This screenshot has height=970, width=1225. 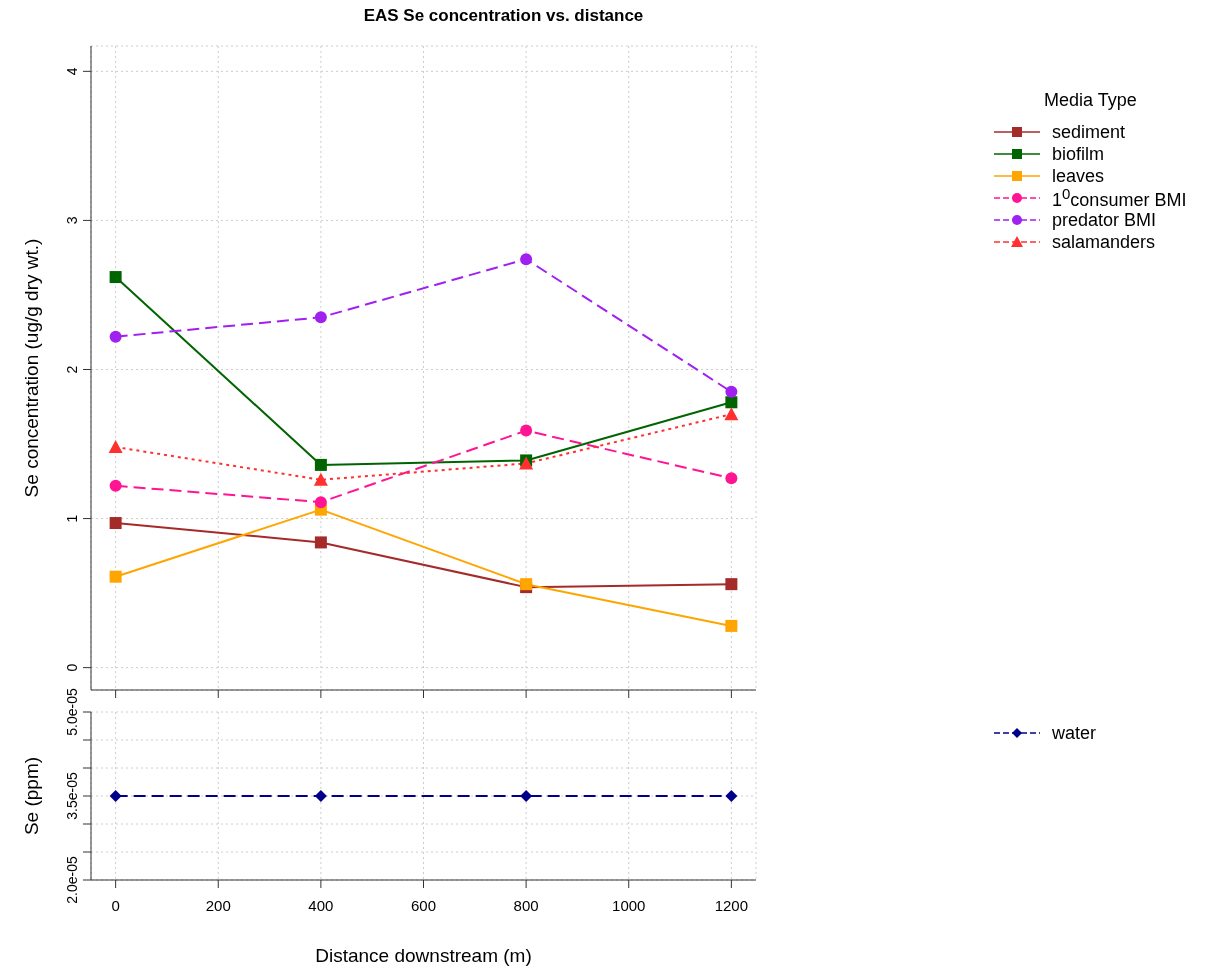 I want to click on legend-label: predator BMI, so click(x=1104, y=220).